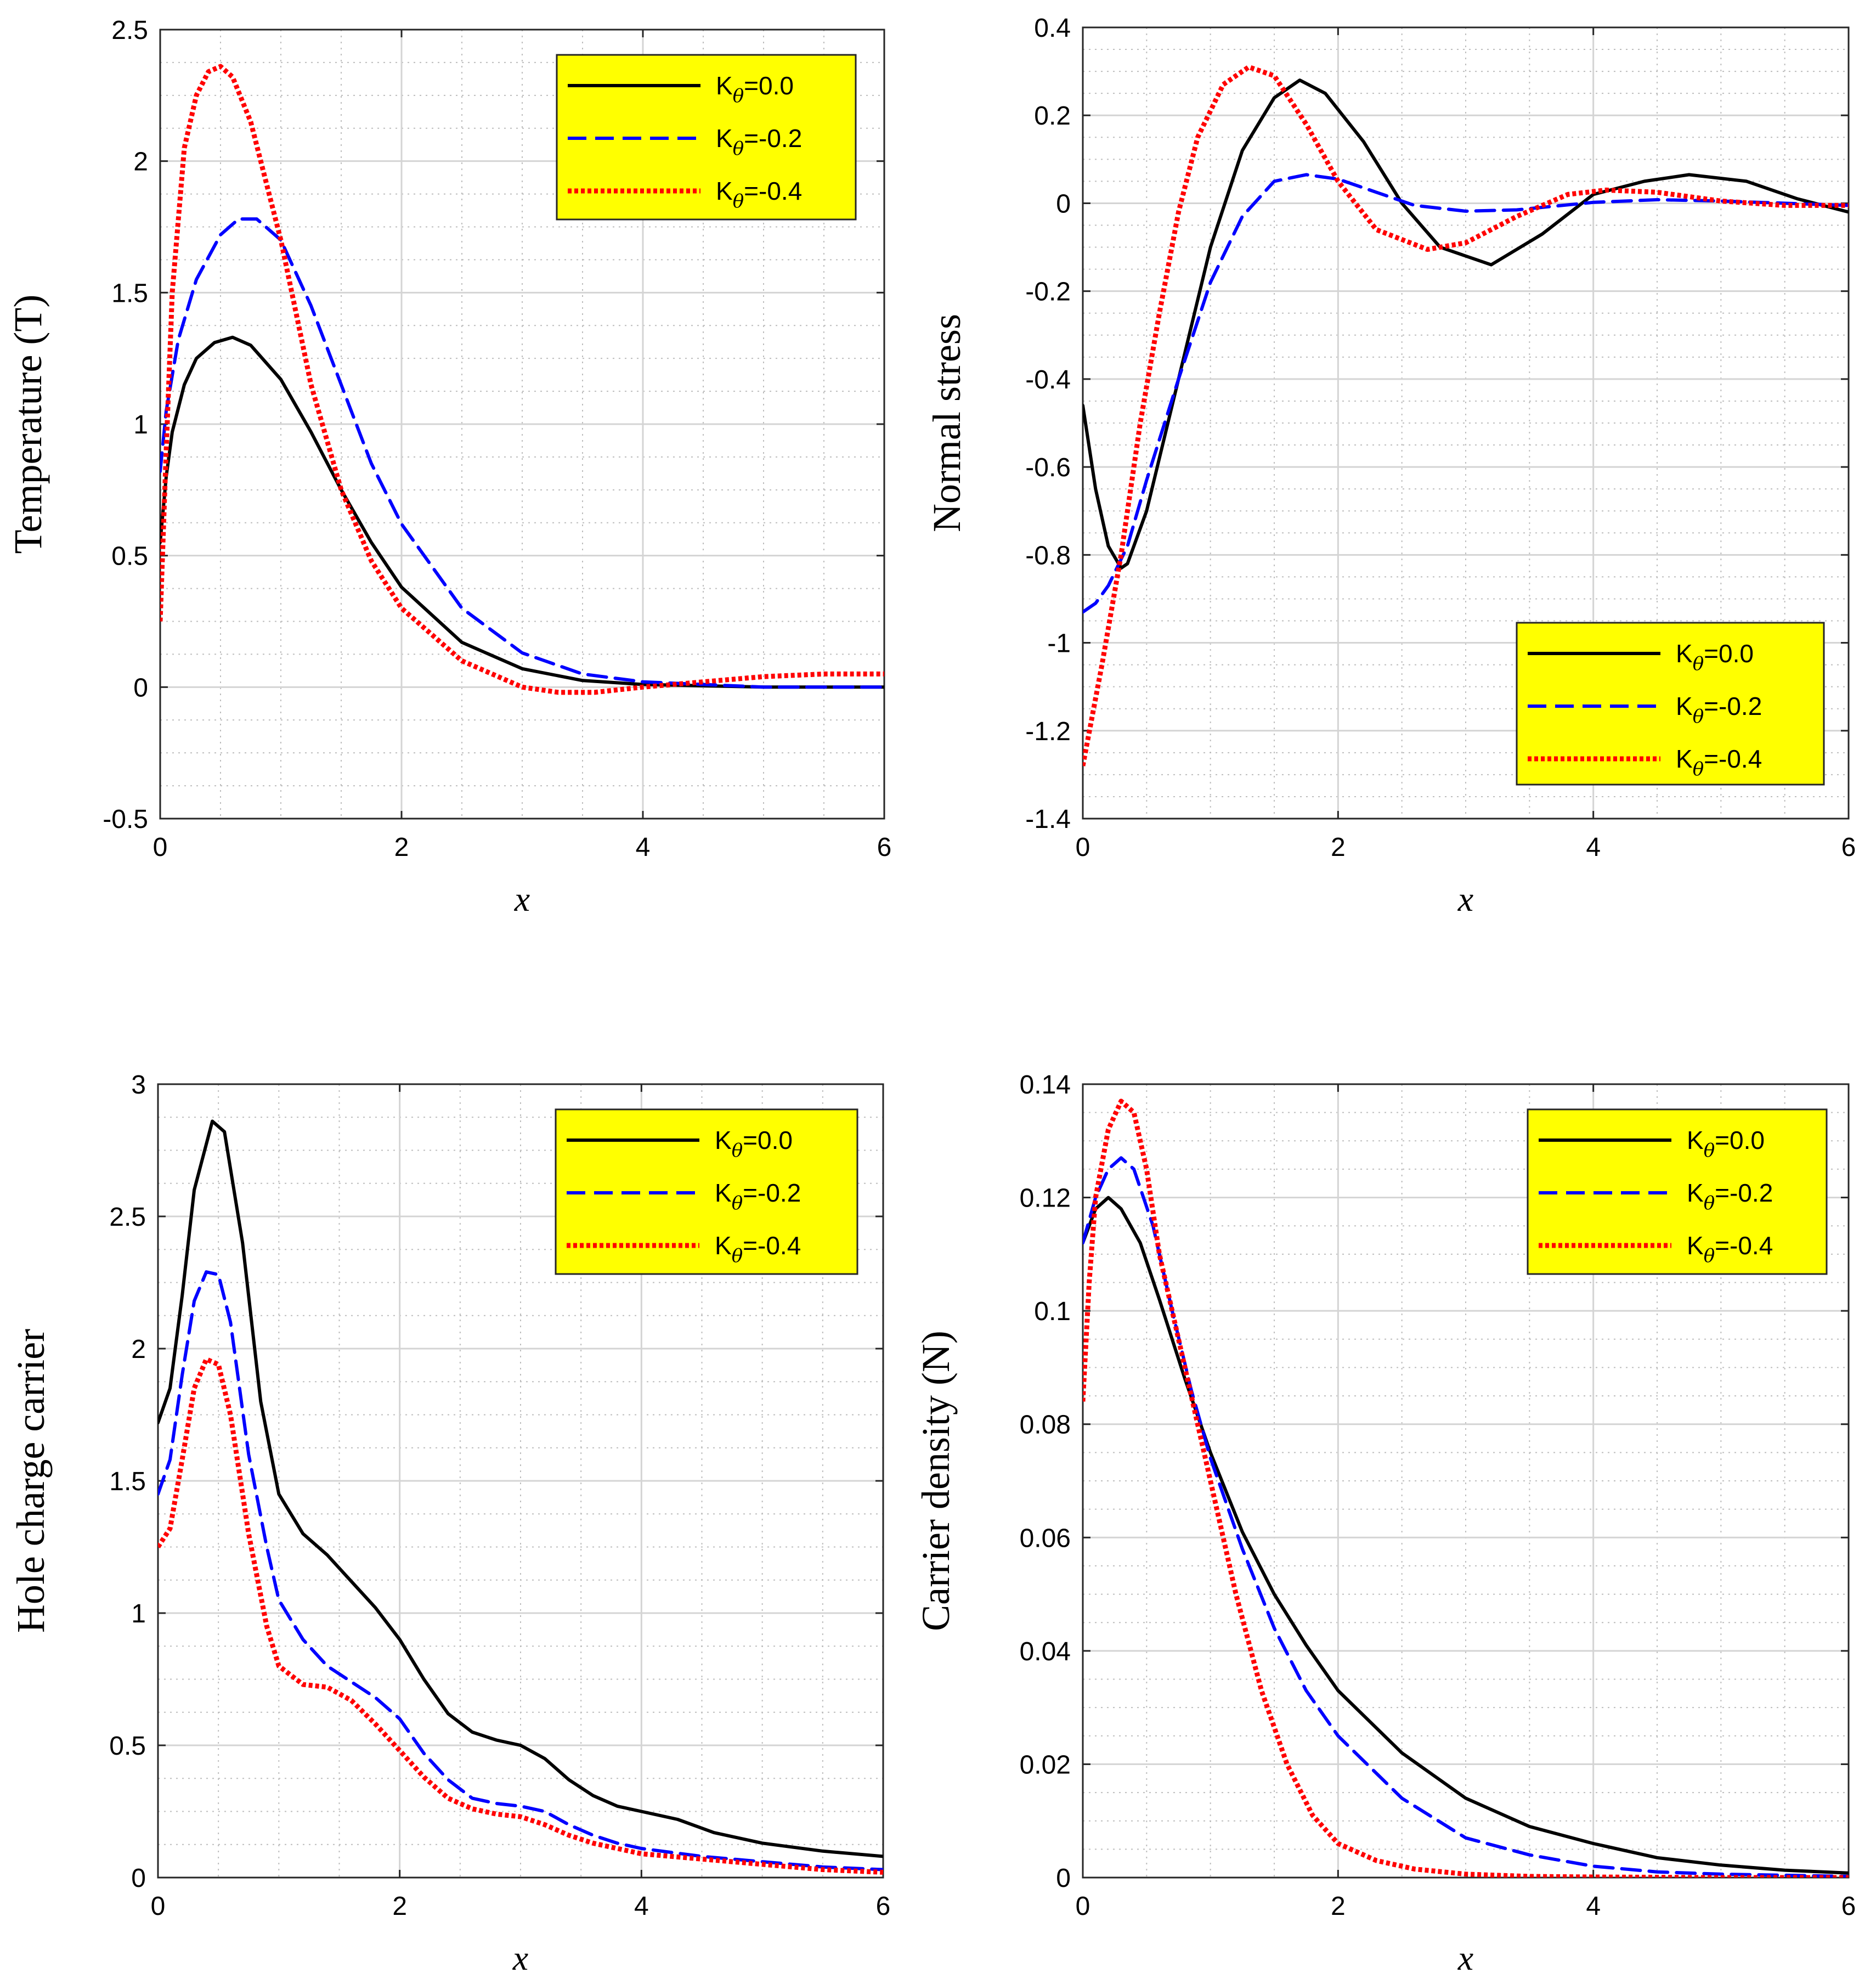 This screenshot has width=1876, height=1984. I want to click on y-tick-label: 0.4, so click(1052, 28).